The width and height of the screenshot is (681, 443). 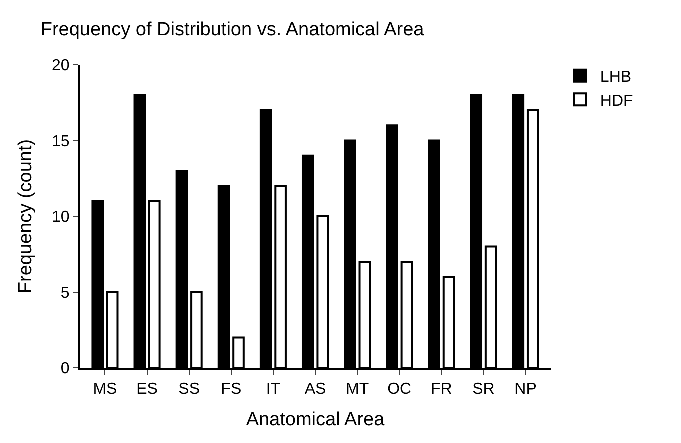 I want to click on x-tick-label: IT, so click(x=273, y=389).